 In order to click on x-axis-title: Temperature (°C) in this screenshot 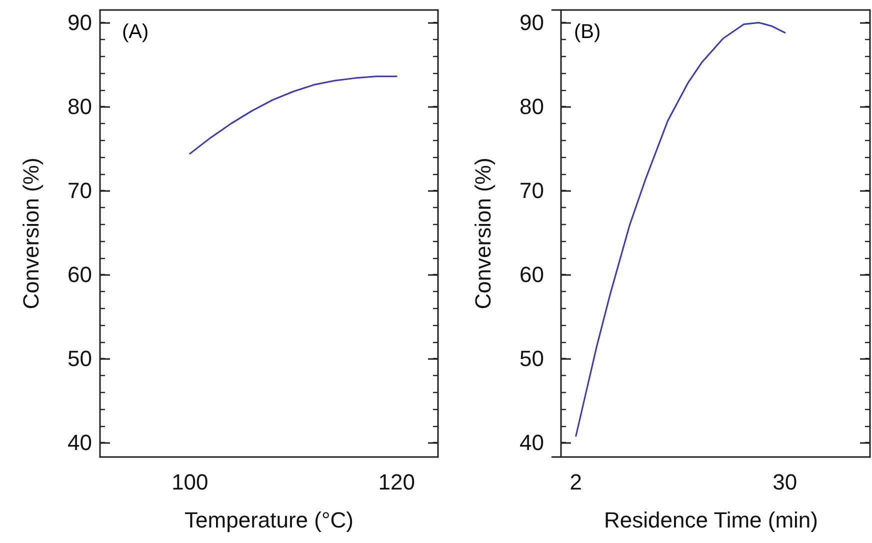, I will do `click(269, 520)`.